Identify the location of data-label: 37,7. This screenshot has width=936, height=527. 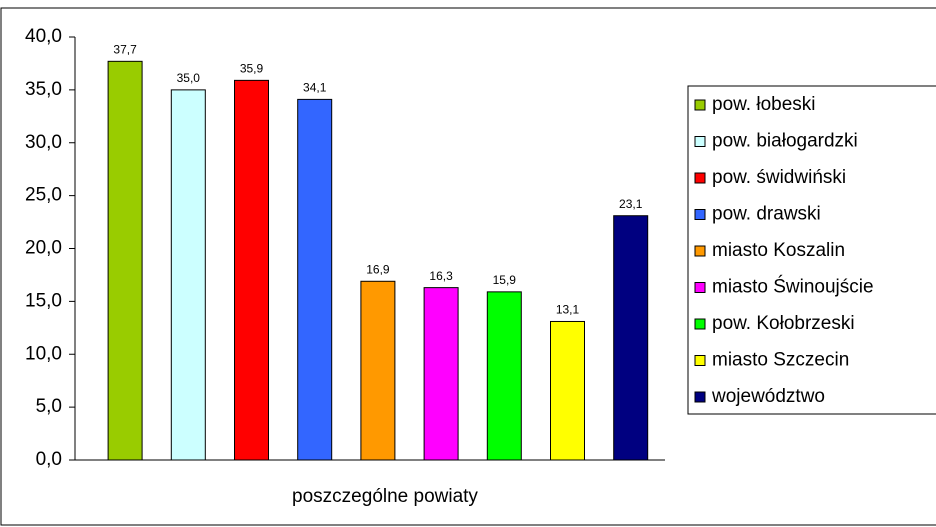
(125, 49).